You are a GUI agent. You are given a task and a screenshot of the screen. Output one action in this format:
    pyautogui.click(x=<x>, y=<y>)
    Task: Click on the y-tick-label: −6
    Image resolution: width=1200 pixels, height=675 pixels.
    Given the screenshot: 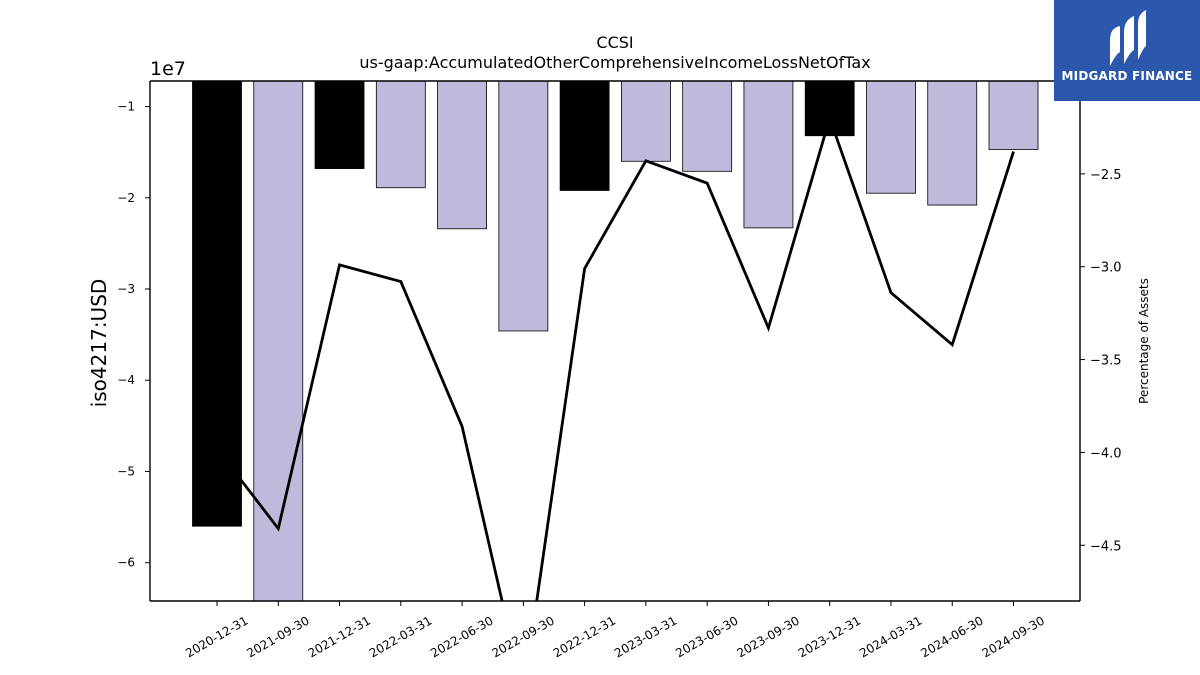 What is the action you would take?
    pyautogui.click(x=126, y=563)
    